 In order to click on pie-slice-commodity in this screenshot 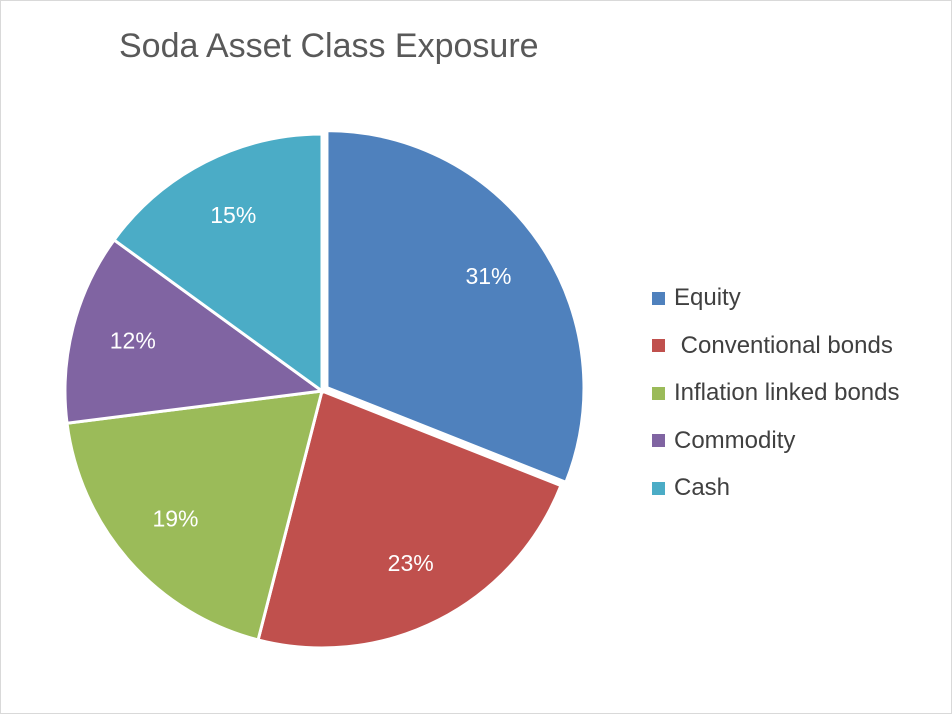, I will do `click(194, 331)`.